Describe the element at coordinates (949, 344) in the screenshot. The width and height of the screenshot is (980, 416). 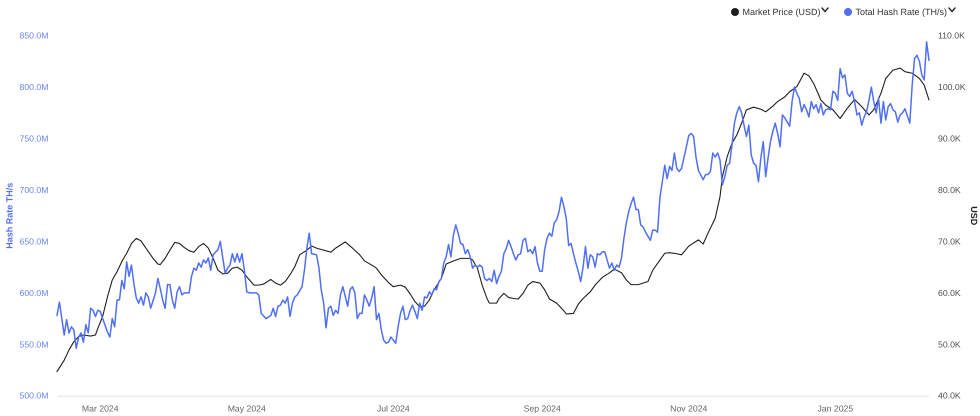
I see `y2-tick-label: 50.0K` at that location.